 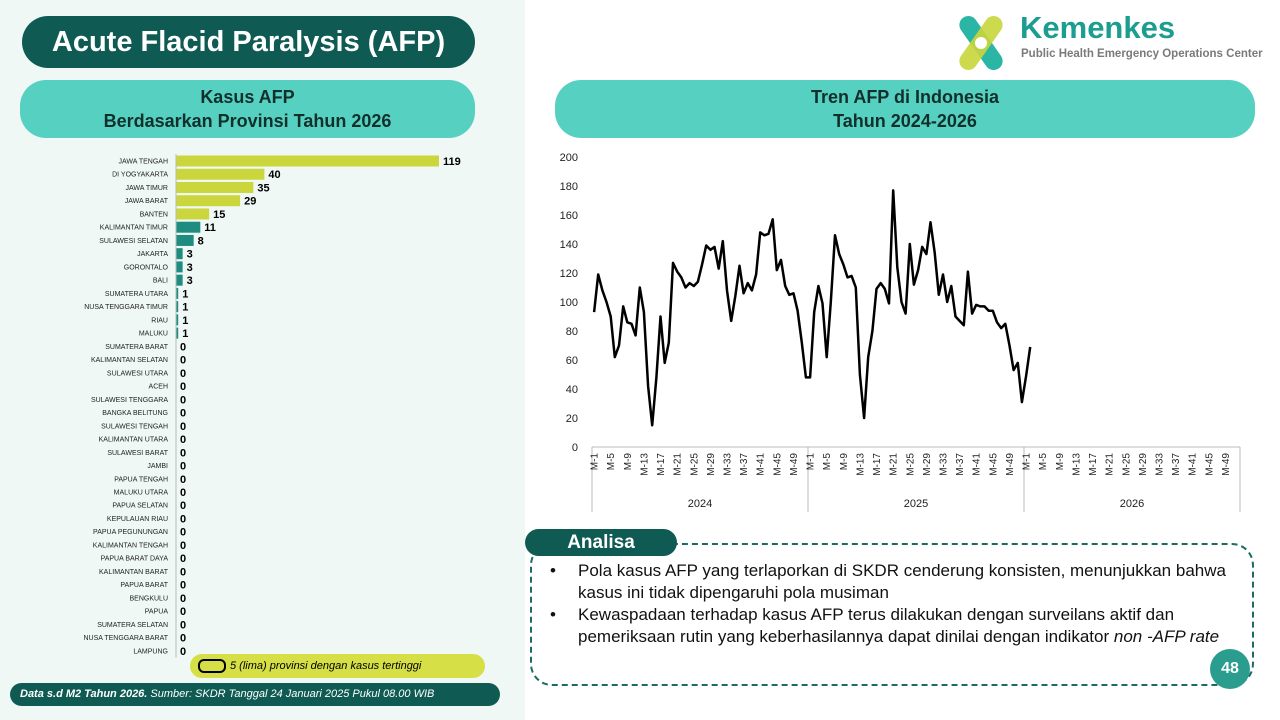 What do you see at coordinates (185, 308) in the screenshot?
I see `data-label: 1` at bounding box center [185, 308].